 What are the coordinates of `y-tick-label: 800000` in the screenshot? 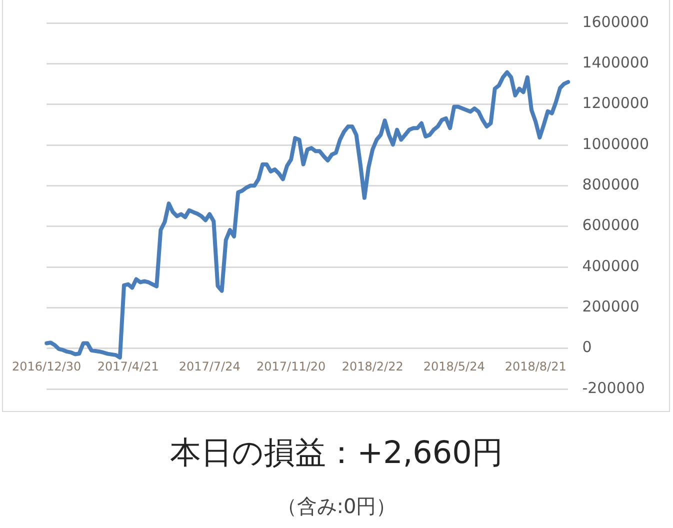 It's located at (611, 185).